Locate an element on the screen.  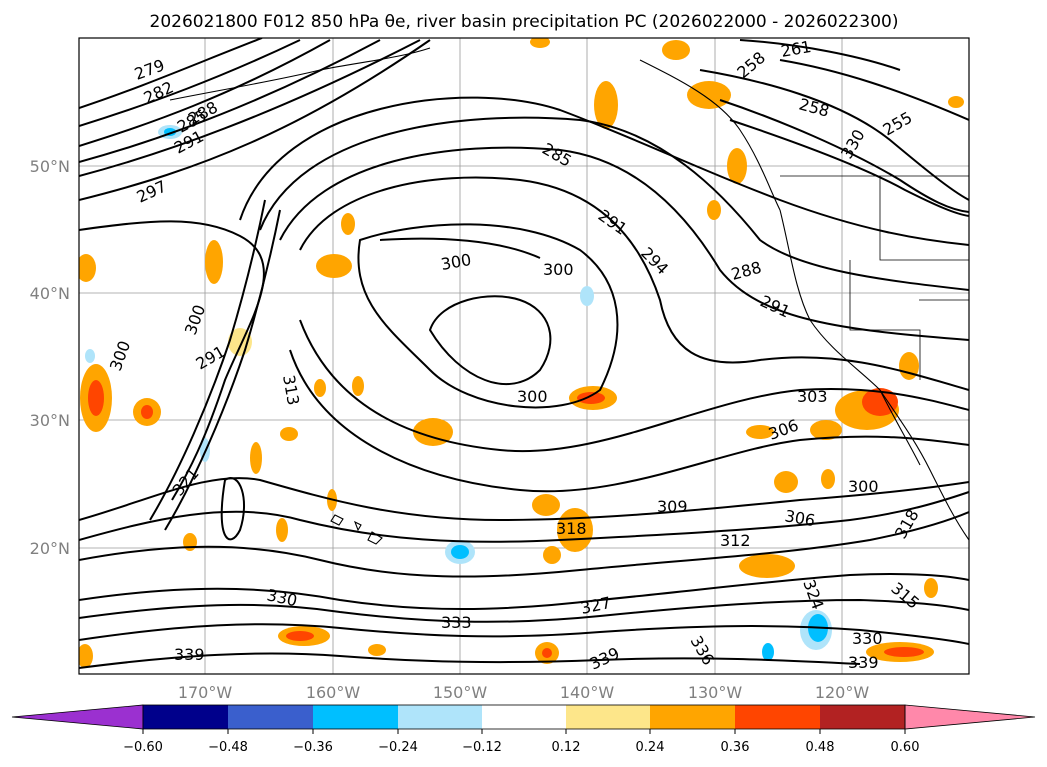
colorbar-tick-label: 0.36 is located at coordinates (735, 747).